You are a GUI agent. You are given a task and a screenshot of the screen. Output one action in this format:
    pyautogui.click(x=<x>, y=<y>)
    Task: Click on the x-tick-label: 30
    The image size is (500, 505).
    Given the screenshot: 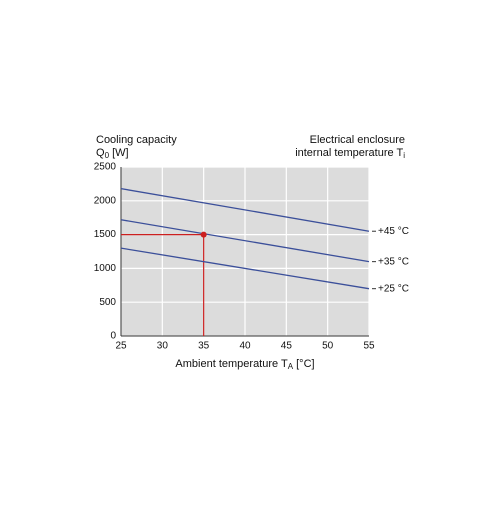 What is the action you would take?
    pyautogui.click(x=163, y=346)
    